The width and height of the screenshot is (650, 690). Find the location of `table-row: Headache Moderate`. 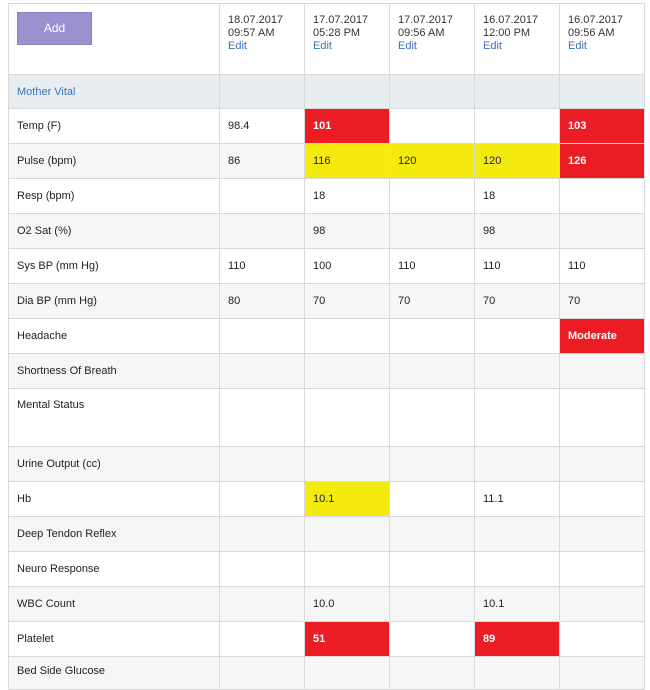

table-row: Headache Moderate is located at coordinates (326, 336).